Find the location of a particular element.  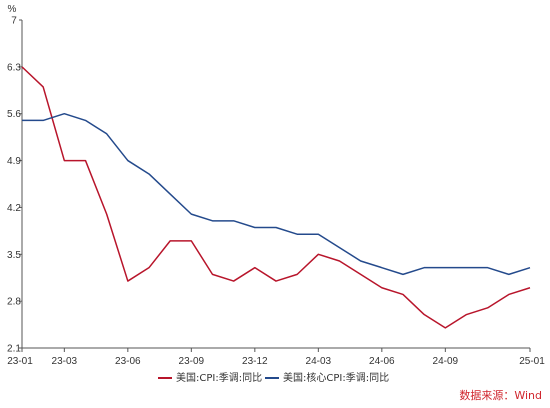

x-tick-label: 23-03 is located at coordinates (65, 361).